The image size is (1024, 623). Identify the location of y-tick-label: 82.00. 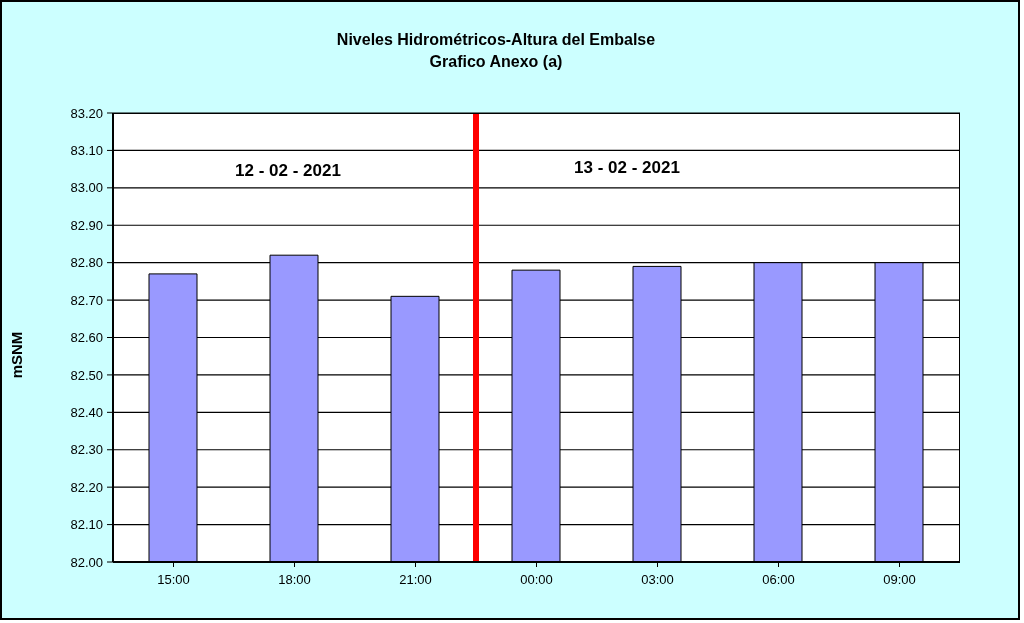
(86, 562).